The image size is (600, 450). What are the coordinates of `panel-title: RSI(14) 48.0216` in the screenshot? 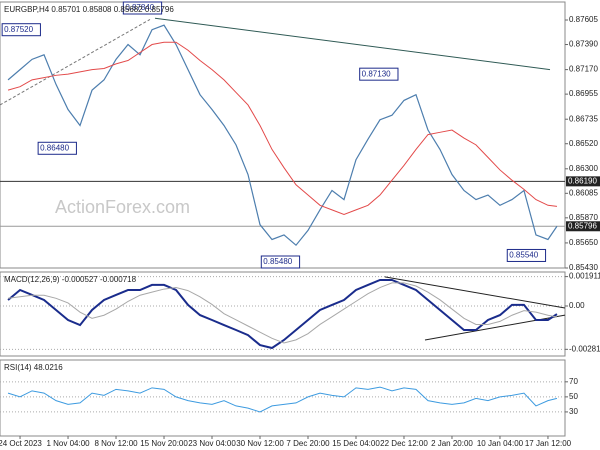 It's located at (33, 367).